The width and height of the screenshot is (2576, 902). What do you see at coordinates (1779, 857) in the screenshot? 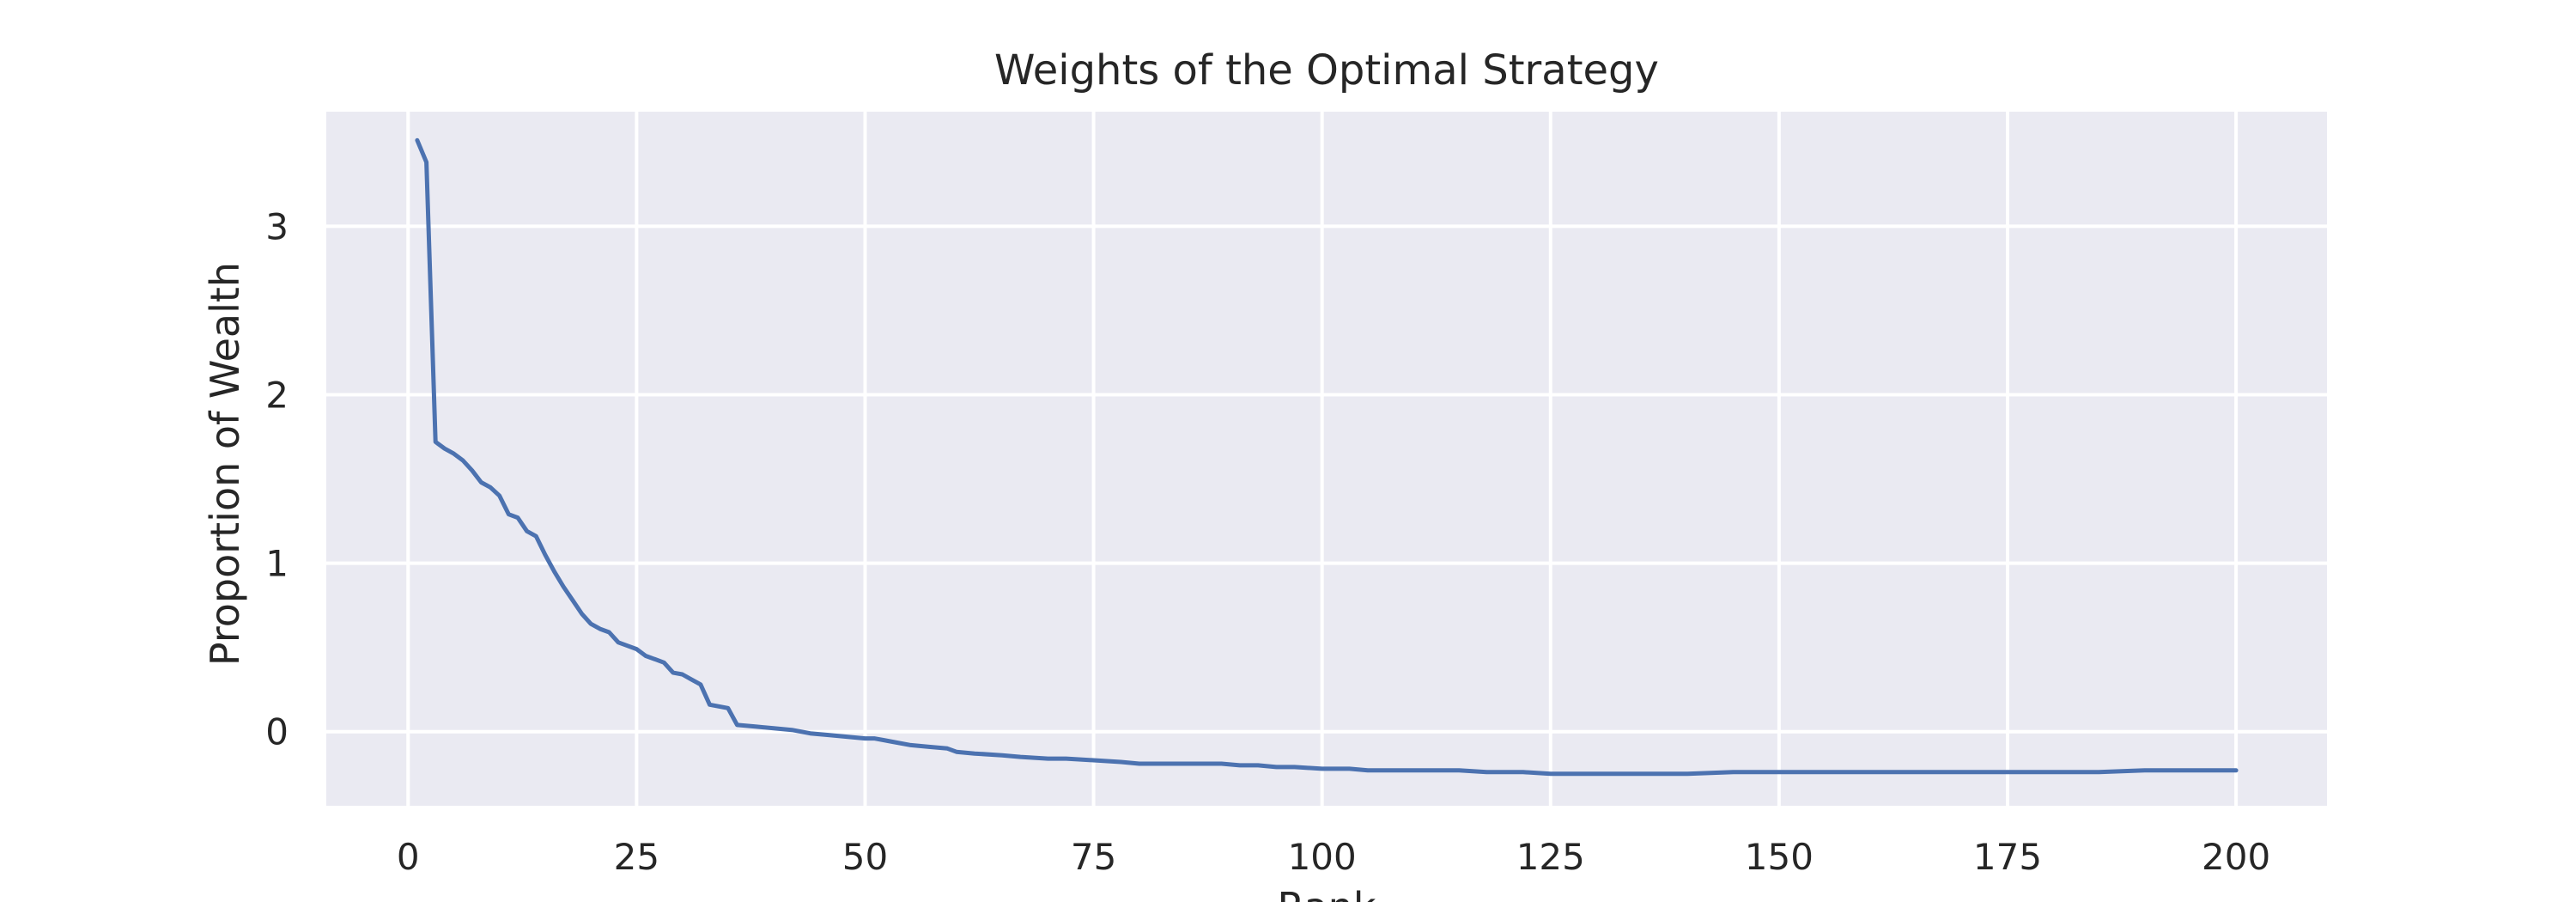
I see `x-tick-label: 150` at bounding box center [1779, 857].